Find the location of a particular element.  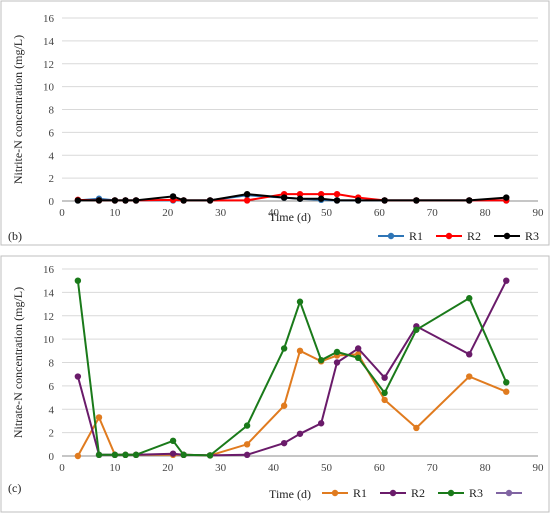

panel-b-legend-marker-r1 is located at coordinates (391, 236).